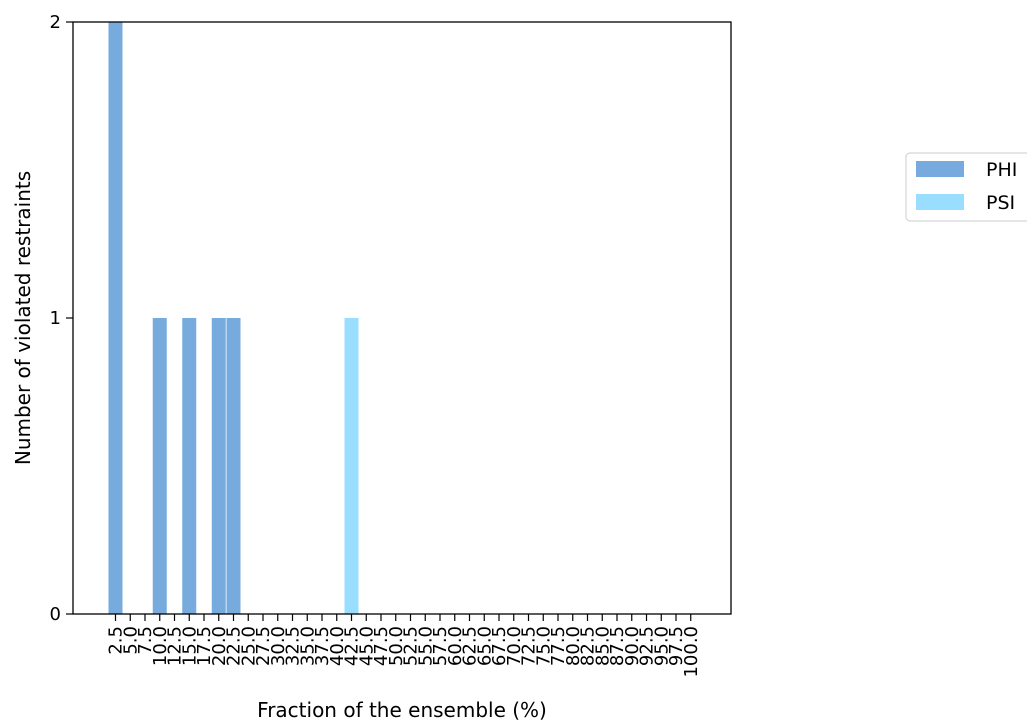  I want to click on x-tick-label: 22.5, so click(234, 646).